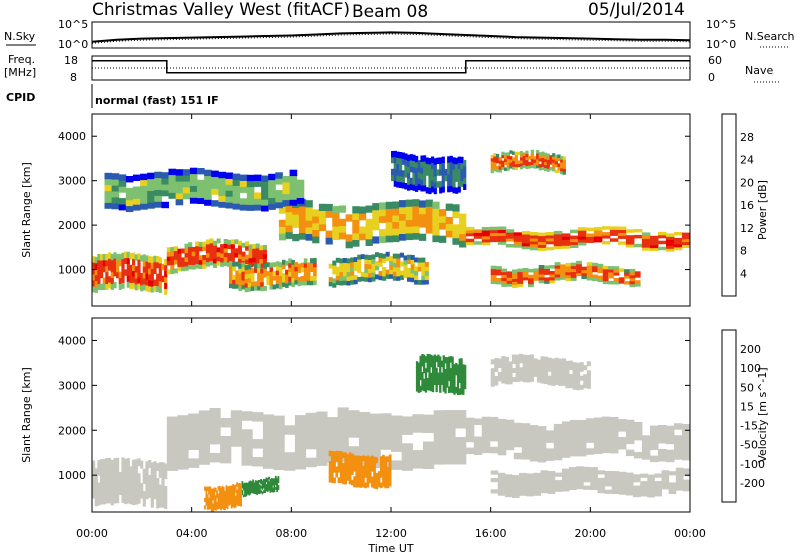  What do you see at coordinates (636, 10) in the screenshot?
I see `date-label: 05/Jul/2014` at bounding box center [636, 10].